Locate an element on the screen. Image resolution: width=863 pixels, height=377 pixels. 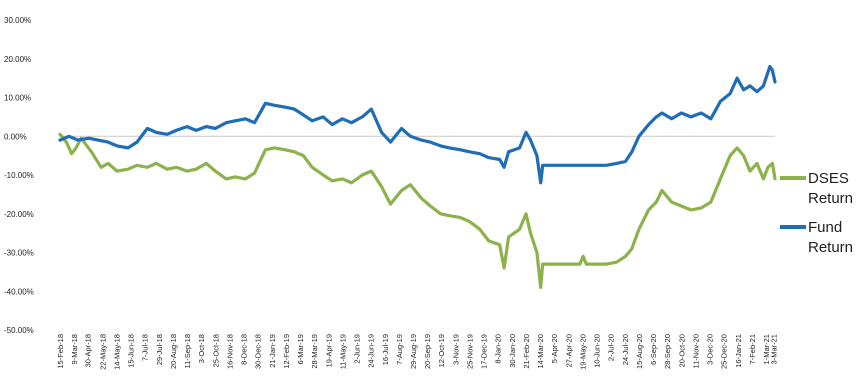
y-tick-label: 20.00% is located at coordinates (17, 59).